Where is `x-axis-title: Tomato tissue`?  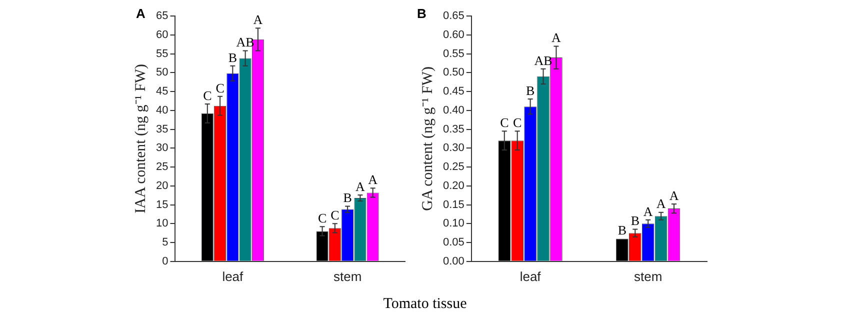 x-axis-title: Tomato tissue is located at coordinates (425, 304).